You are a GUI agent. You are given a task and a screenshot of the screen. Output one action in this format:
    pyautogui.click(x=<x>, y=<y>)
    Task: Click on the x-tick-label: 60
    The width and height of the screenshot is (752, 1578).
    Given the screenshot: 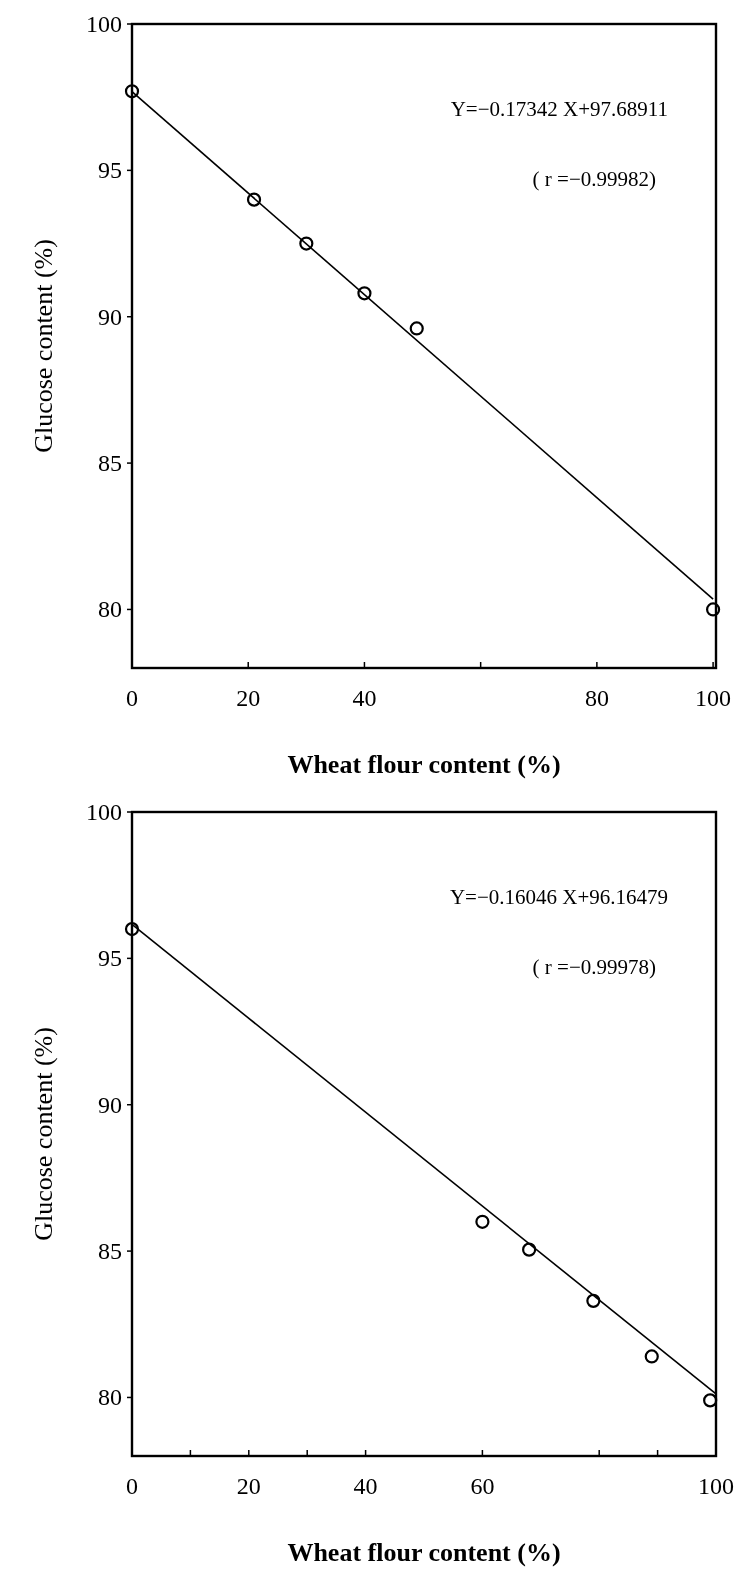 What is the action you would take?
    pyautogui.click(x=482, y=1486)
    